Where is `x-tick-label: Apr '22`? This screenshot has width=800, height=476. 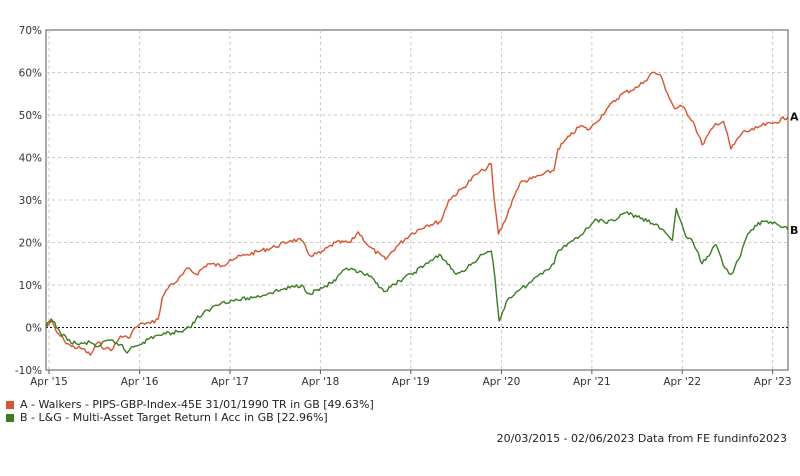 x-tick-label: Apr '22 is located at coordinates (682, 382).